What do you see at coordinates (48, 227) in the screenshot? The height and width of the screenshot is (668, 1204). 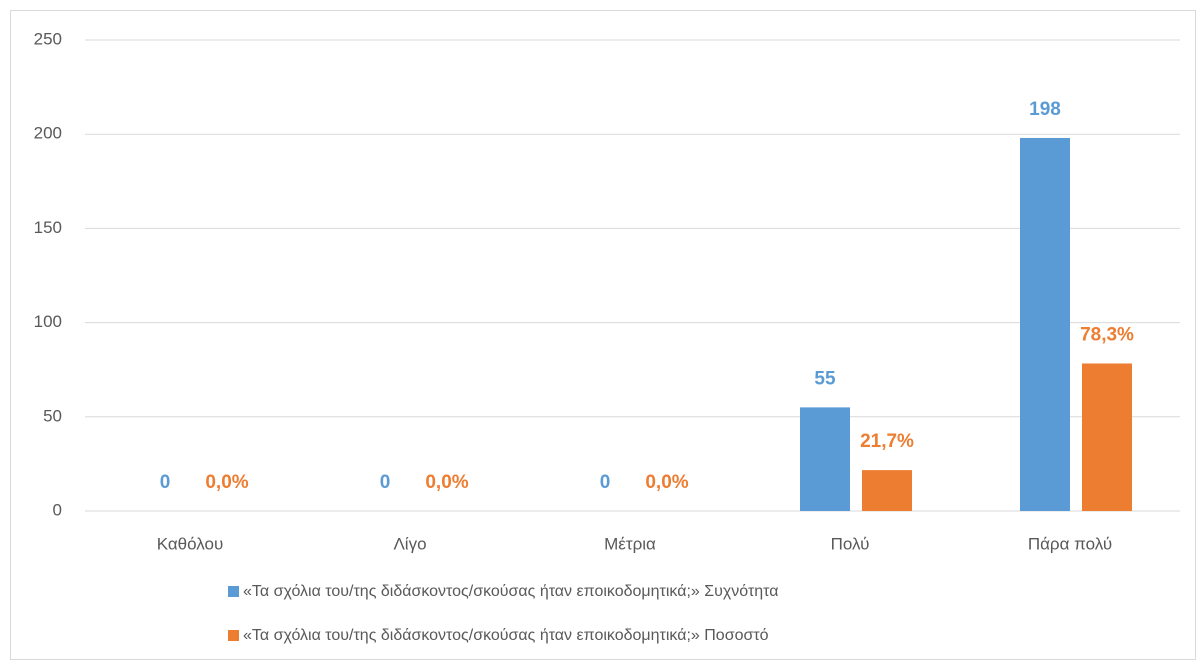 I see `y-tick-label: 150` at bounding box center [48, 227].